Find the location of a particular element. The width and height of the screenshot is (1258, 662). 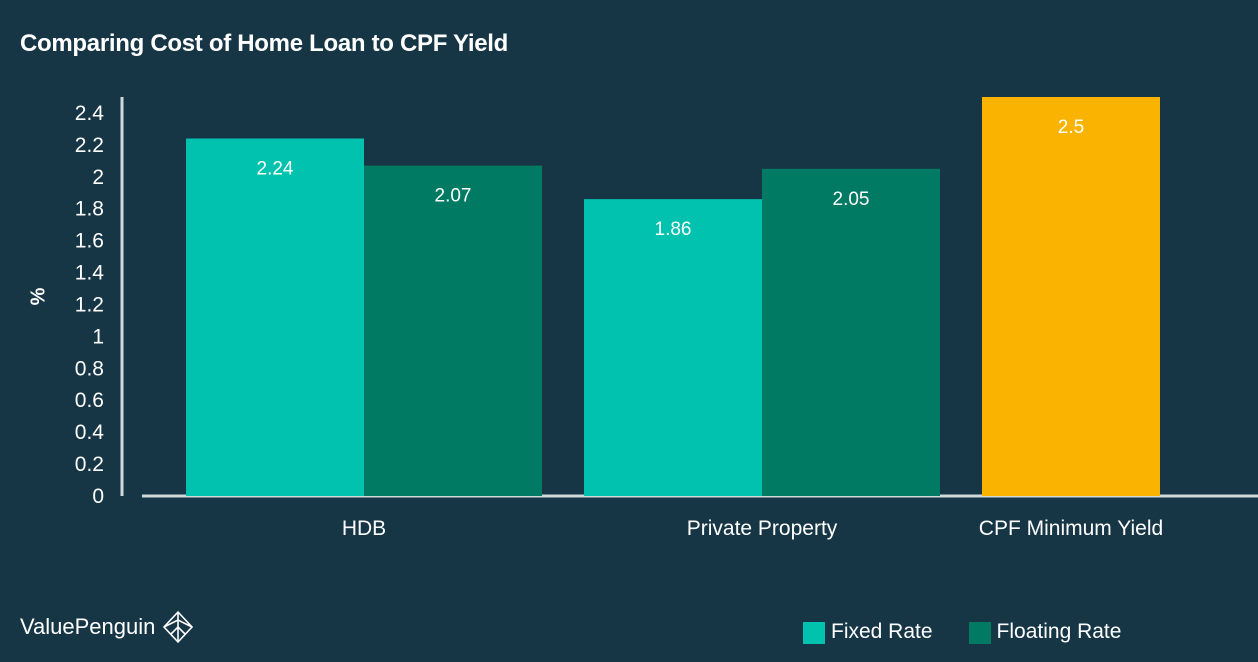

legend-swatch-floating-rate is located at coordinates (979, 633).